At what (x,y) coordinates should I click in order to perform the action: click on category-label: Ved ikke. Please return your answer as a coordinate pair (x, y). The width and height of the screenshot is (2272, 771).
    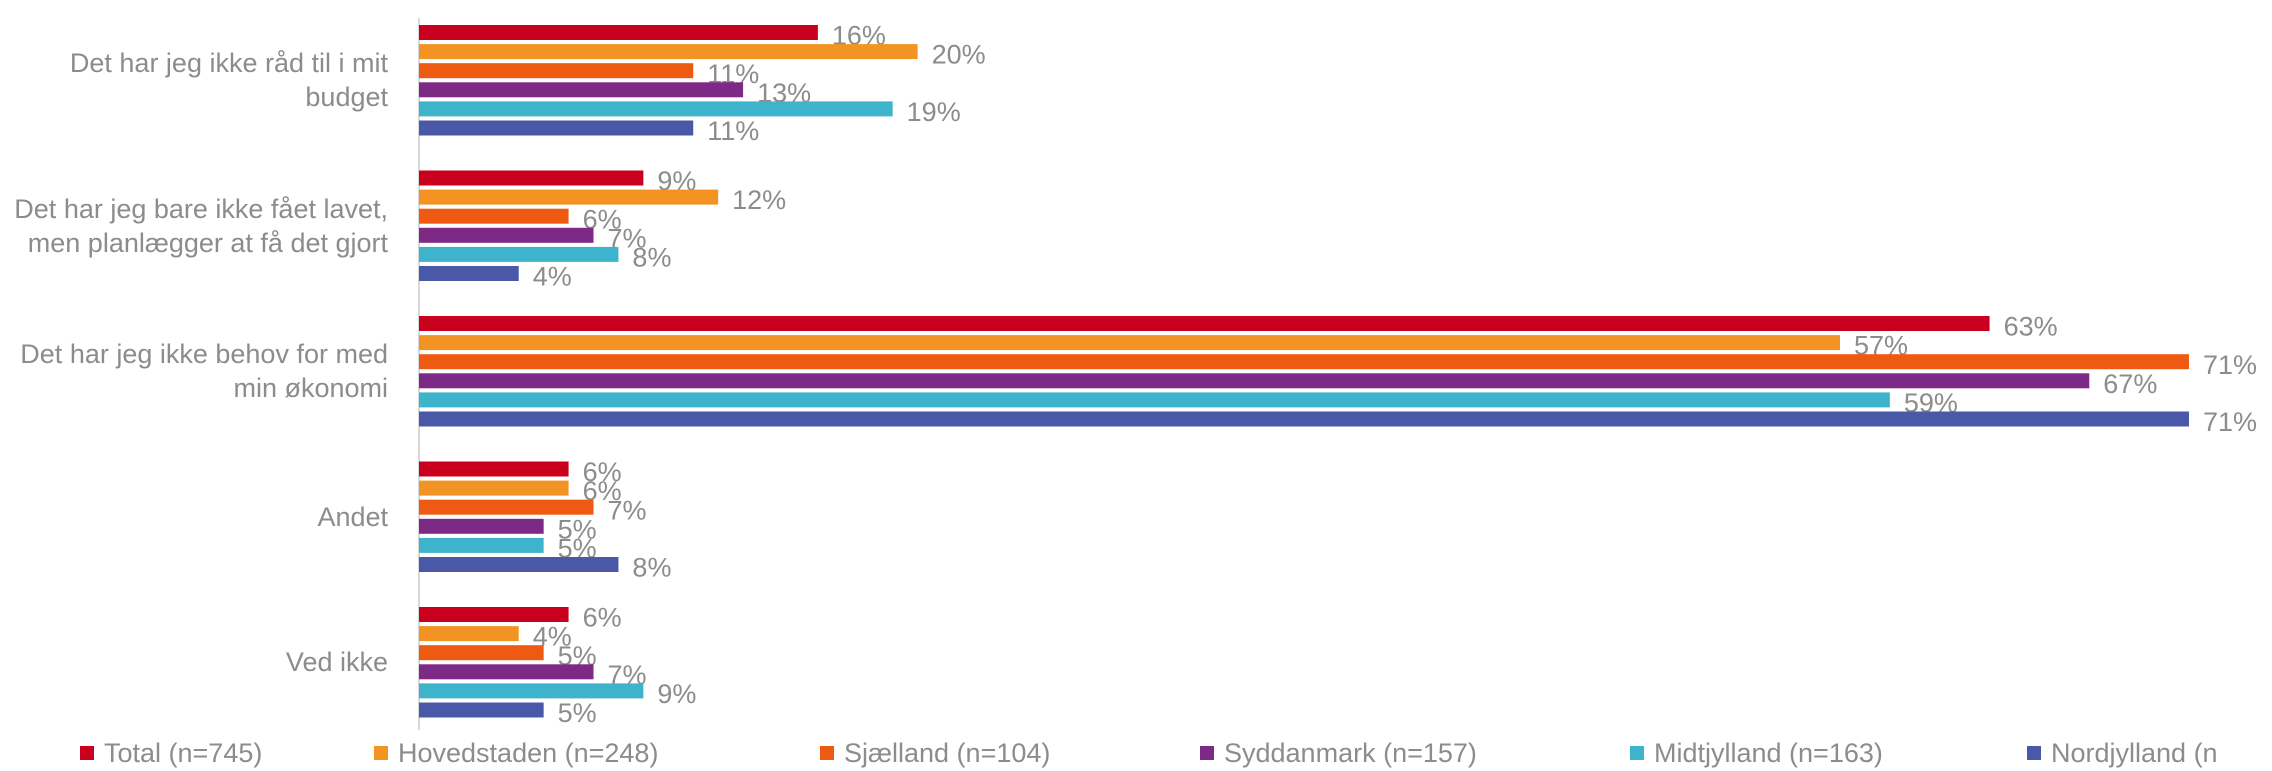
    Looking at the image, I should click on (336, 662).